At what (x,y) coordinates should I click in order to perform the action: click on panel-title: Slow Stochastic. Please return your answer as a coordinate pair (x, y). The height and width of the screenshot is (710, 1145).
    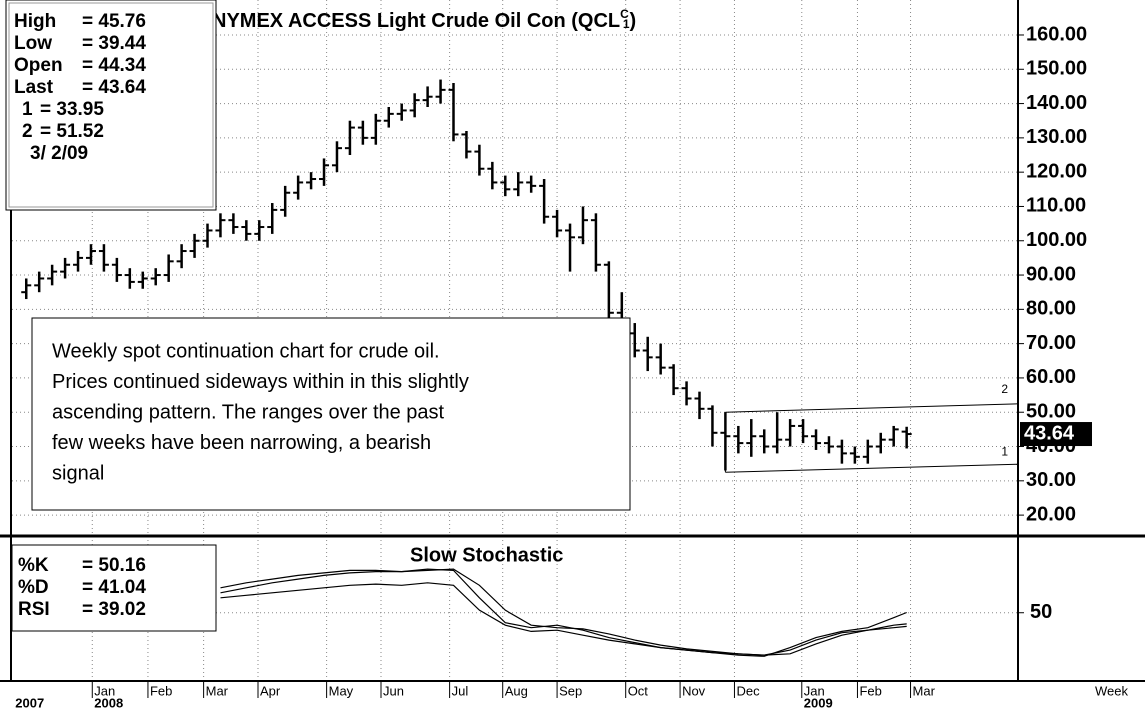
    Looking at the image, I should click on (486, 555).